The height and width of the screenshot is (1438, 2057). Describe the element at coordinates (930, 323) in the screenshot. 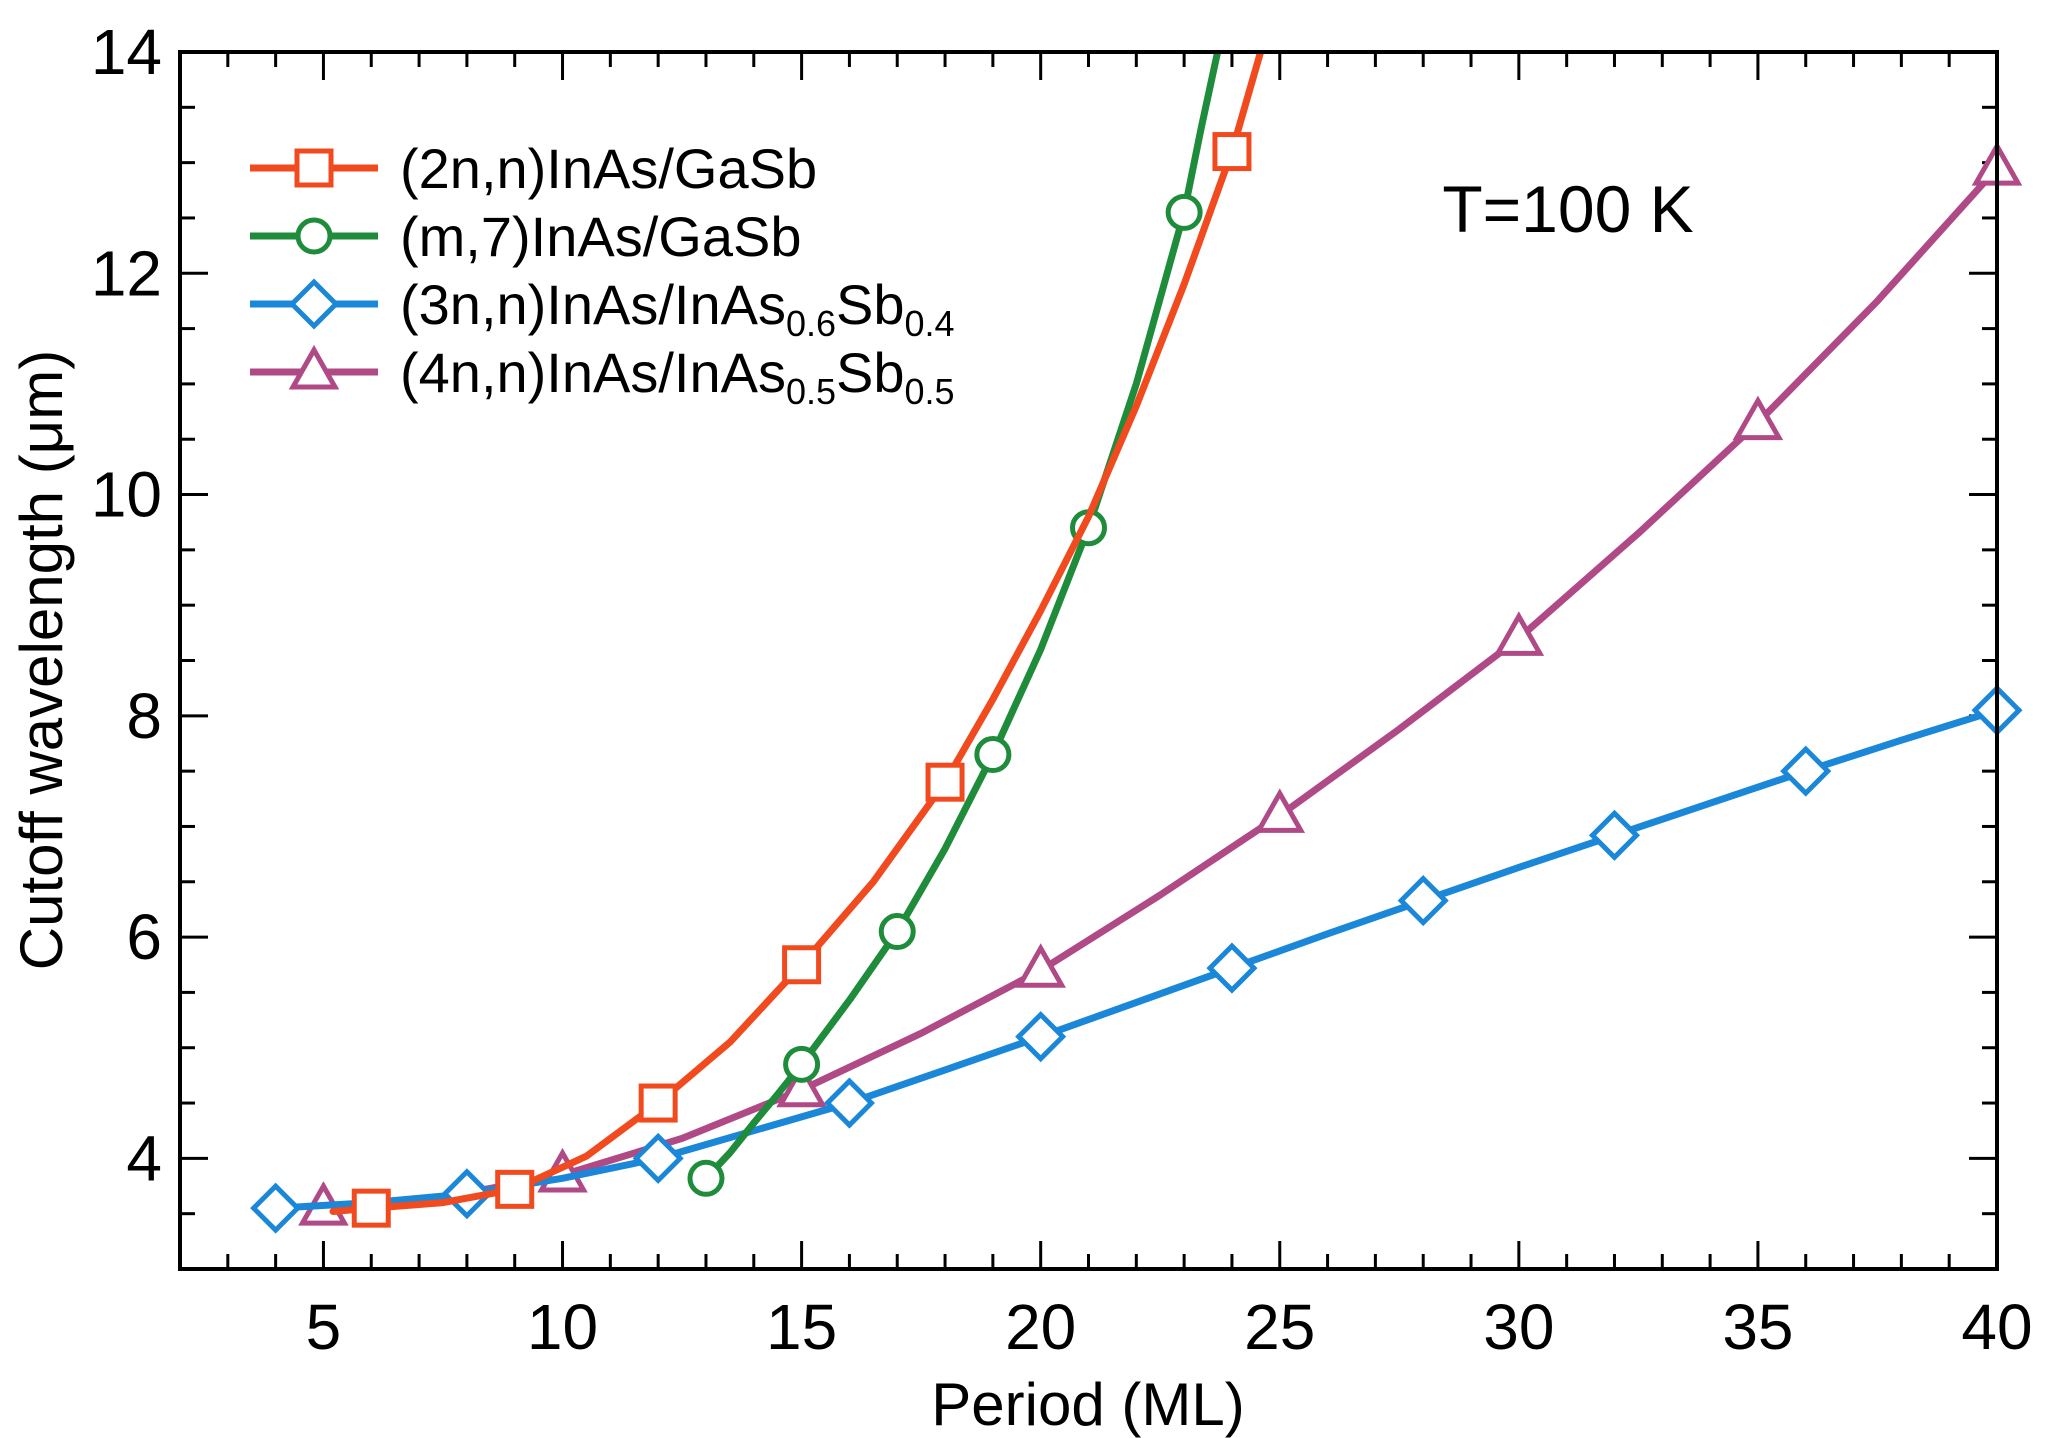

I see `legend-subscript: 0.4` at that location.